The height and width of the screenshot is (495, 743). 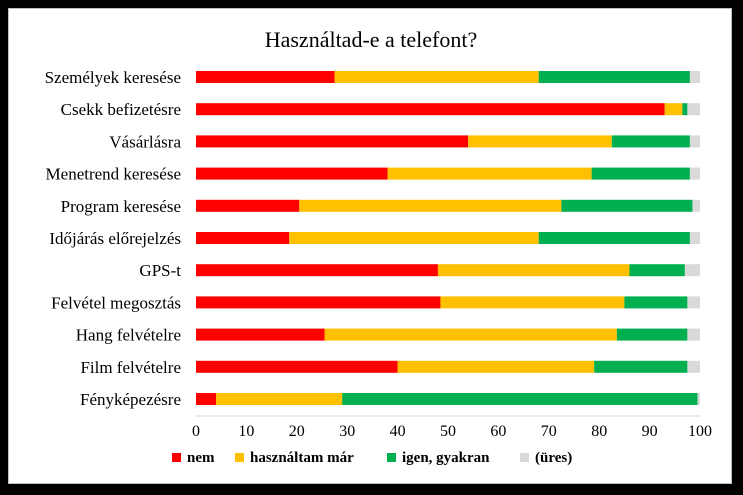 I want to click on category-label: Vásárlásra, so click(x=145, y=141).